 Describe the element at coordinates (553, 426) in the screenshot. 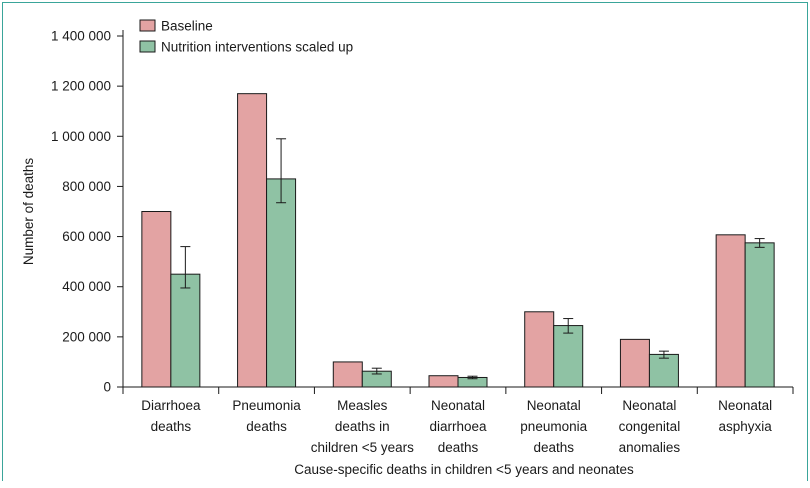

I see `x-category-label: pneumonia` at that location.